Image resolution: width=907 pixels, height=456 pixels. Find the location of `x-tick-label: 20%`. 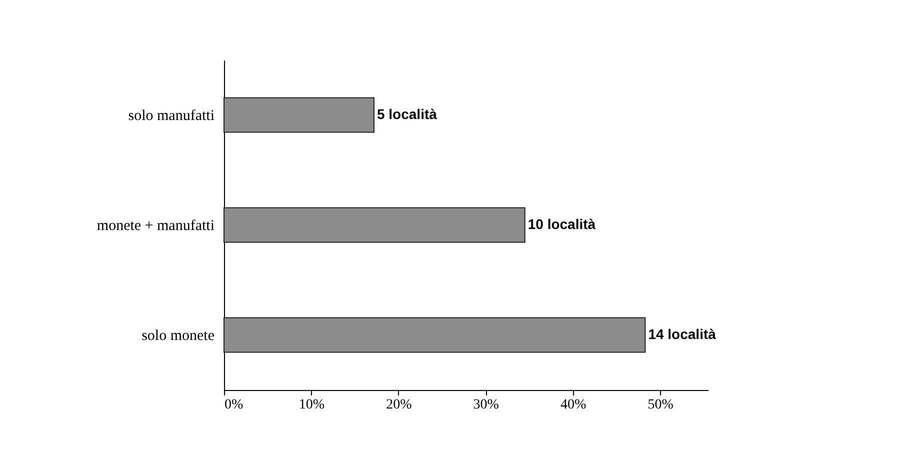

x-tick-label: 20% is located at coordinates (399, 405).